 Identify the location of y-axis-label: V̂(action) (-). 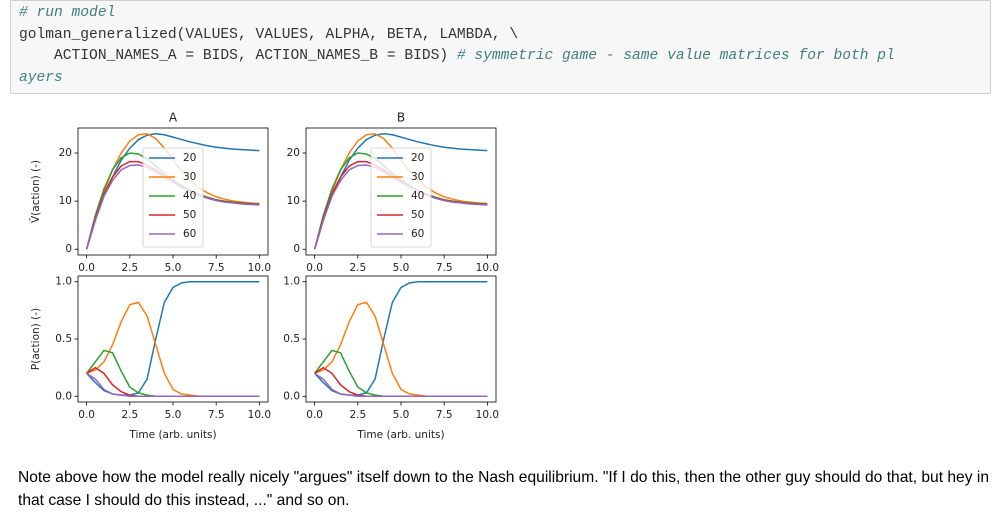
(35, 191).